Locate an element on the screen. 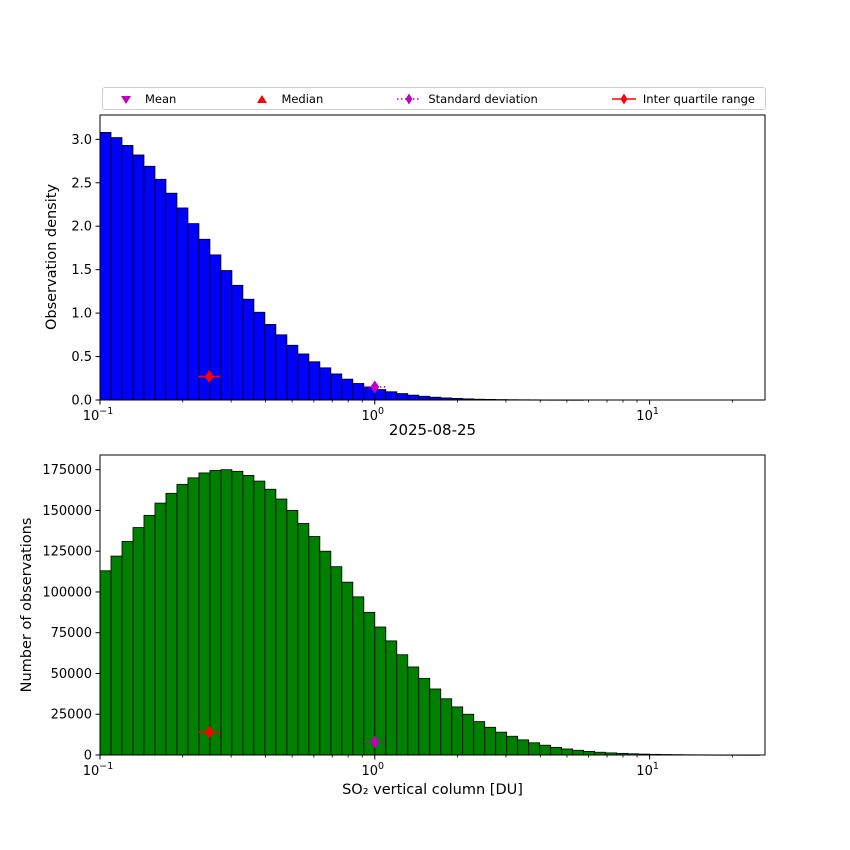  y-tick-label: 1.5 is located at coordinates (81, 270).